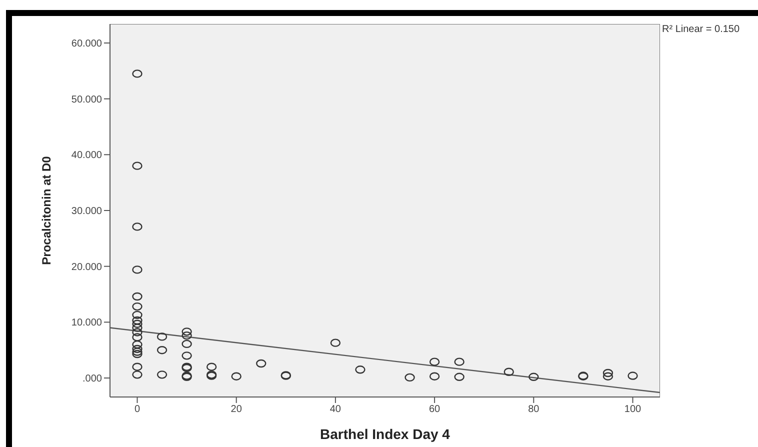  Describe the element at coordinates (86, 100) in the screenshot. I see `y-tick-label: 50.000` at that location.